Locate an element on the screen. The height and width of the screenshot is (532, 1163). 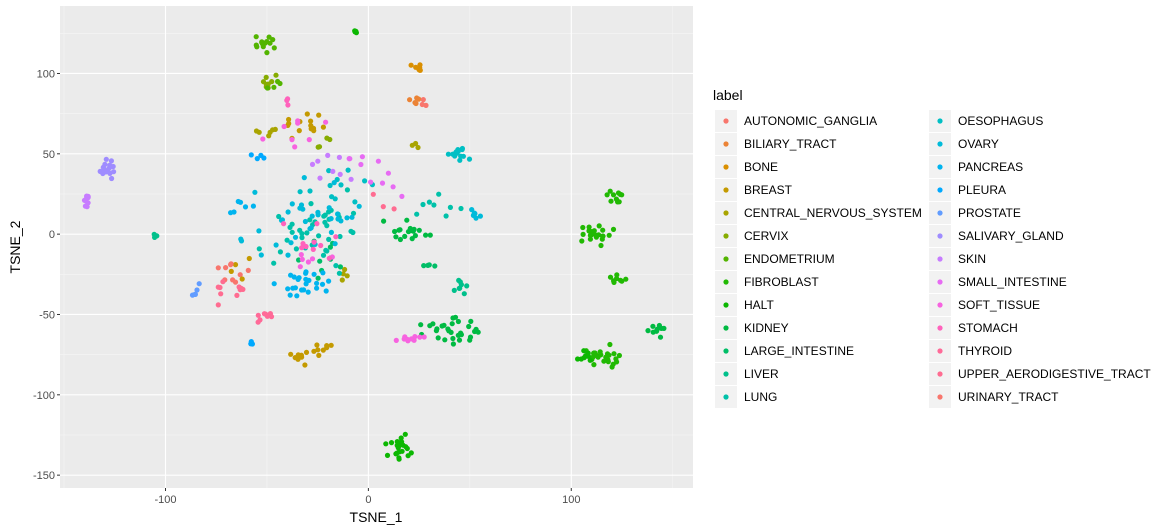
legend-label: PLEURA is located at coordinates (982, 190).